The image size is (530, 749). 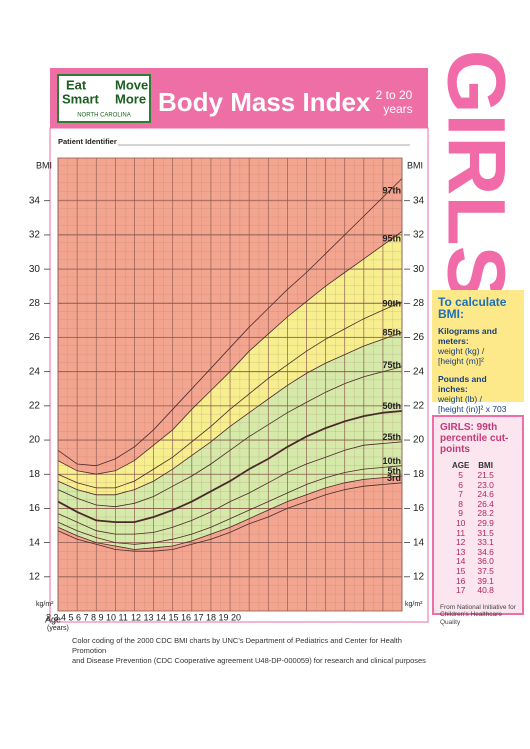 I want to click on logo-text: Eat, so click(x=76, y=84).